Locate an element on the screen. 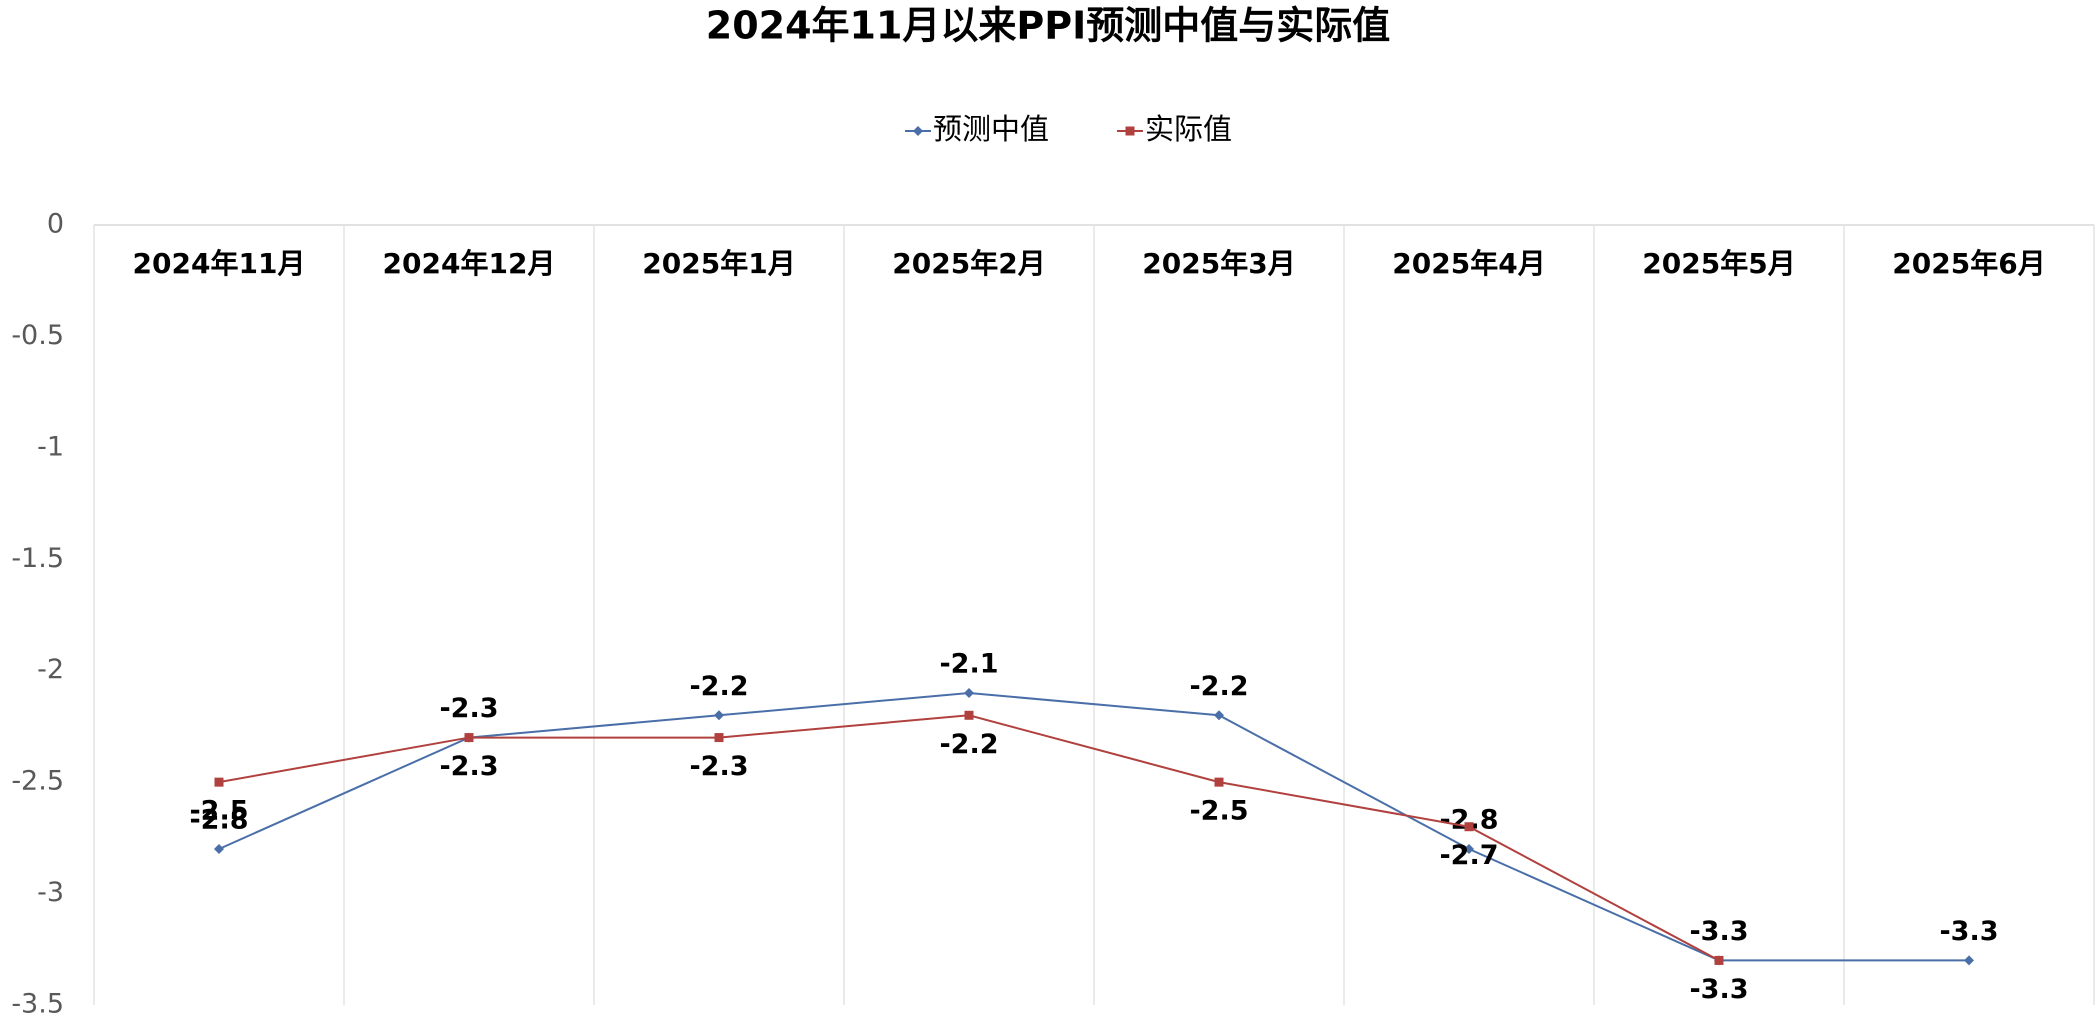 This screenshot has width=2096, height=1020. data-label: -2.7 is located at coordinates (1468, 855).